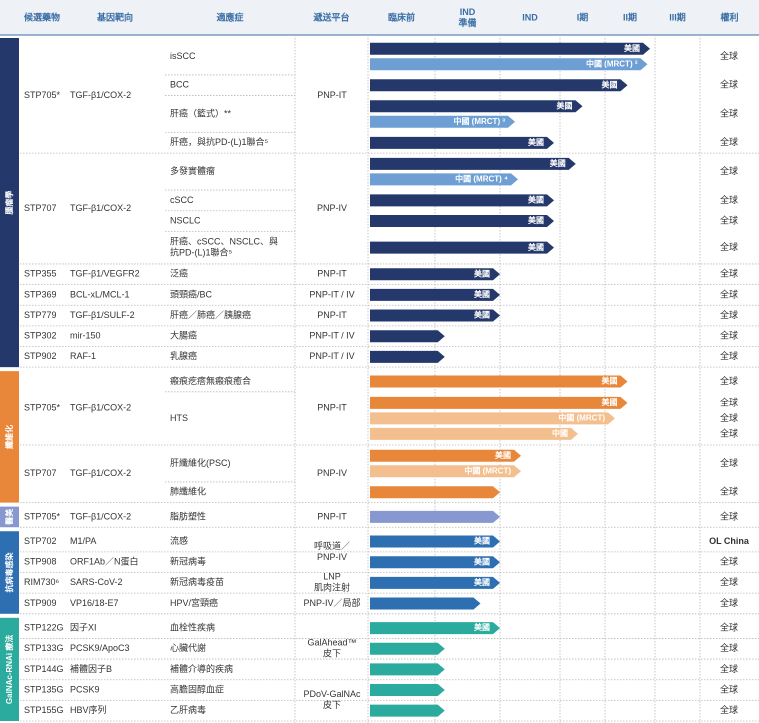 The height and width of the screenshot is (723, 759). I want to click on indication: HPV/宮頸癌, so click(194, 602).